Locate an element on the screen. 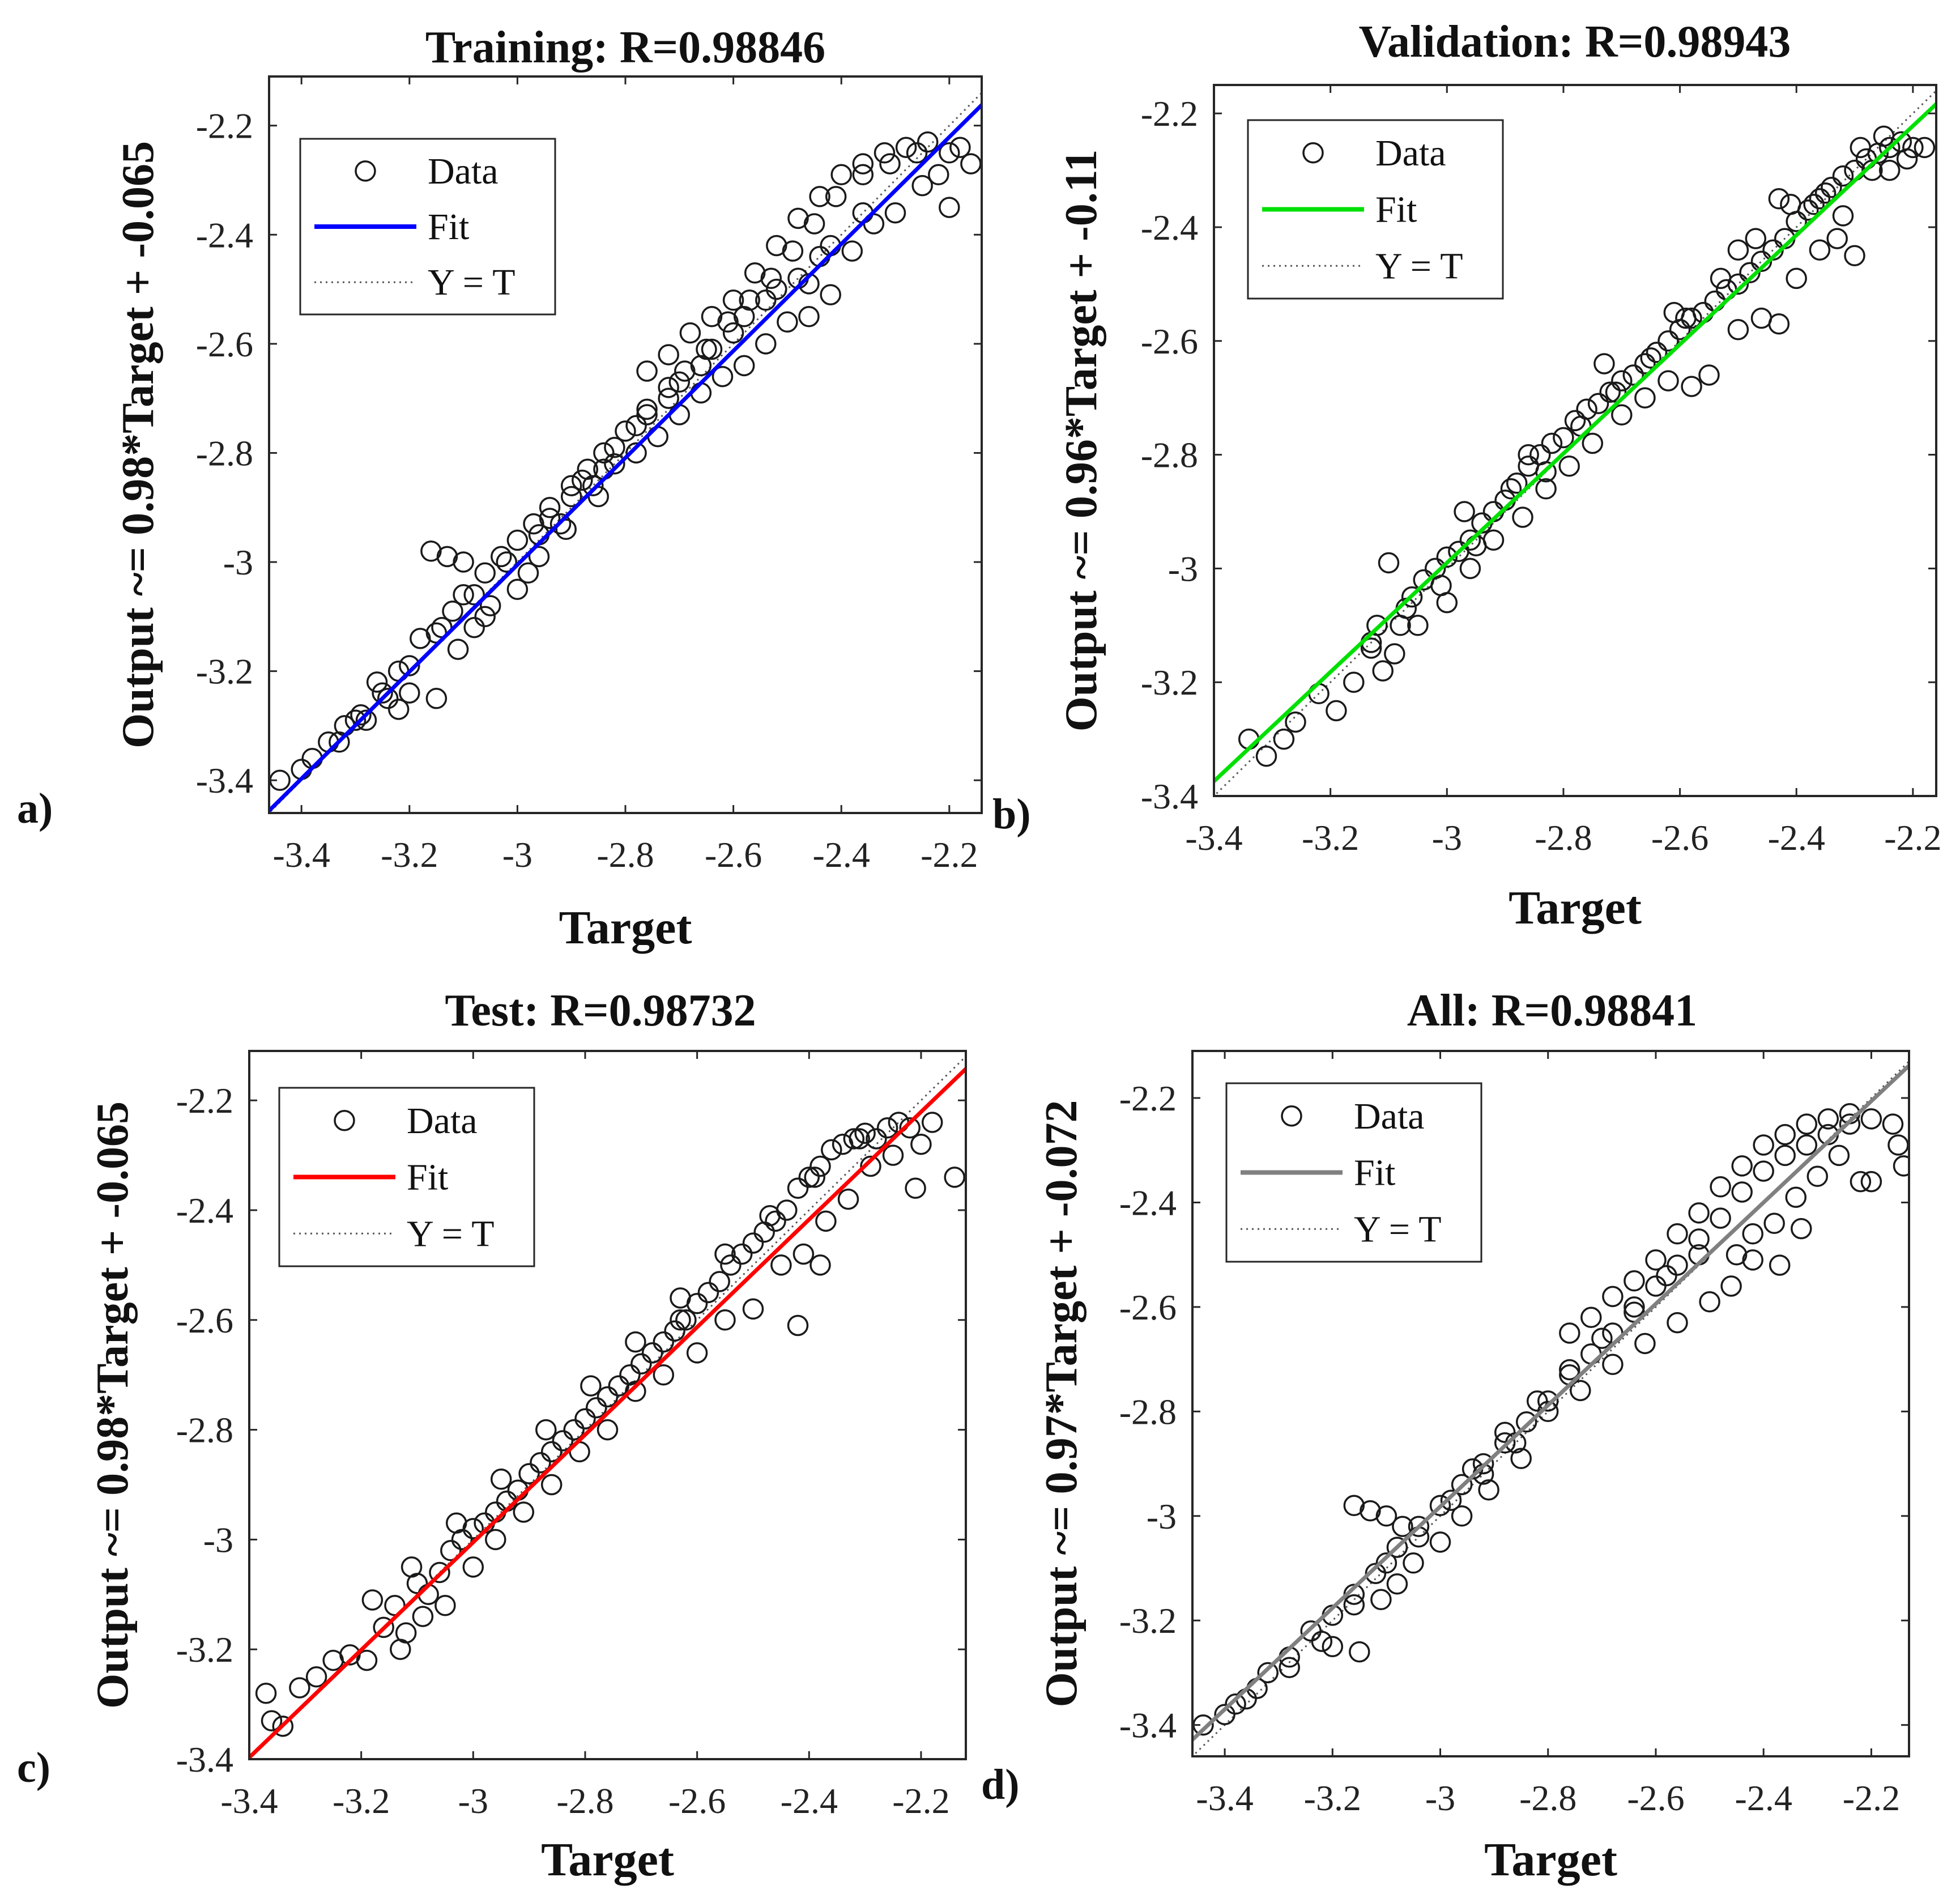 This screenshot has height=1894, width=1960. panel-label: b) is located at coordinates (1012, 814).